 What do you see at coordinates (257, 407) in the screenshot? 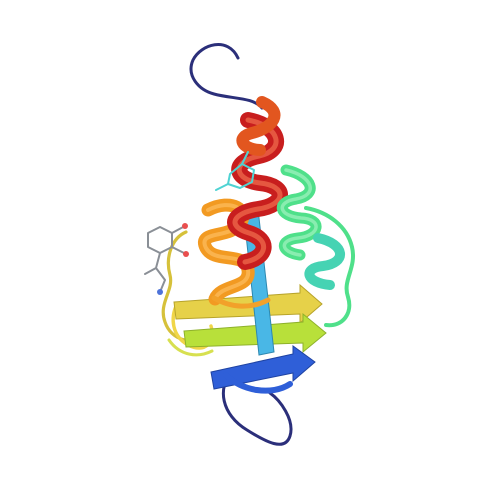
I see `bottom-coil-loop` at bounding box center [257, 407].